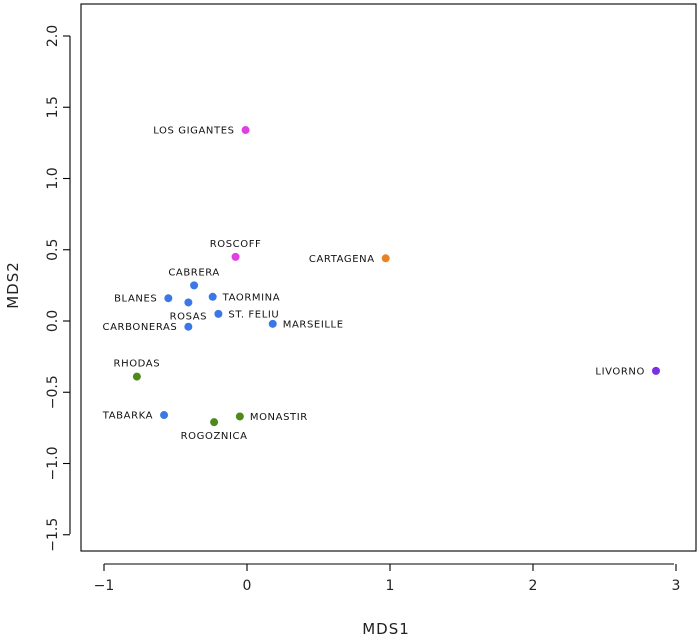  Describe the element at coordinates (390, 586) in the screenshot. I see `x-tick-label: 1` at that location.